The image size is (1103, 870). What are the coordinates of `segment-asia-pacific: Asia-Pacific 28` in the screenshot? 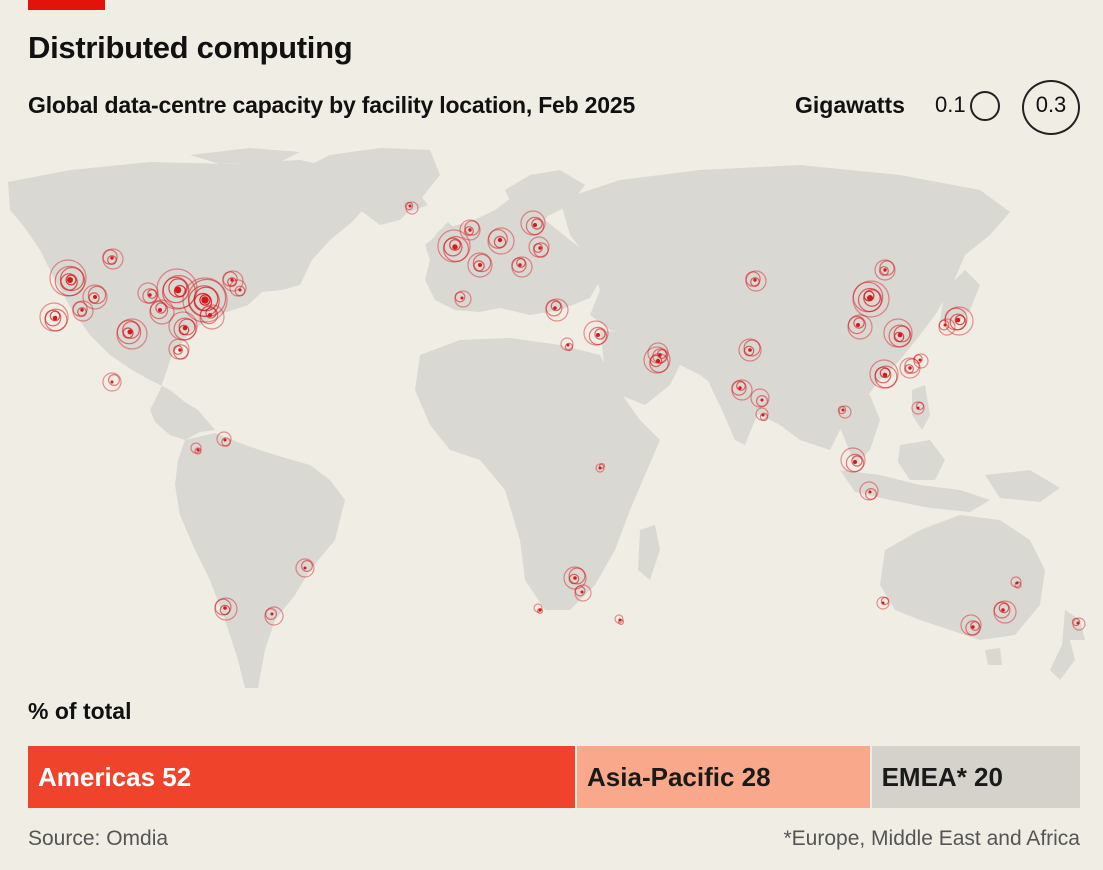 It's located at (722, 777).